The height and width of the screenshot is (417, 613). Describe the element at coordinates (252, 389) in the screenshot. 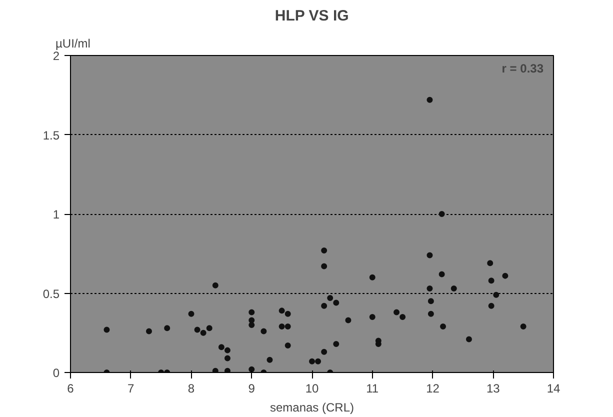

I see `x-tick-label: 9` at that location.